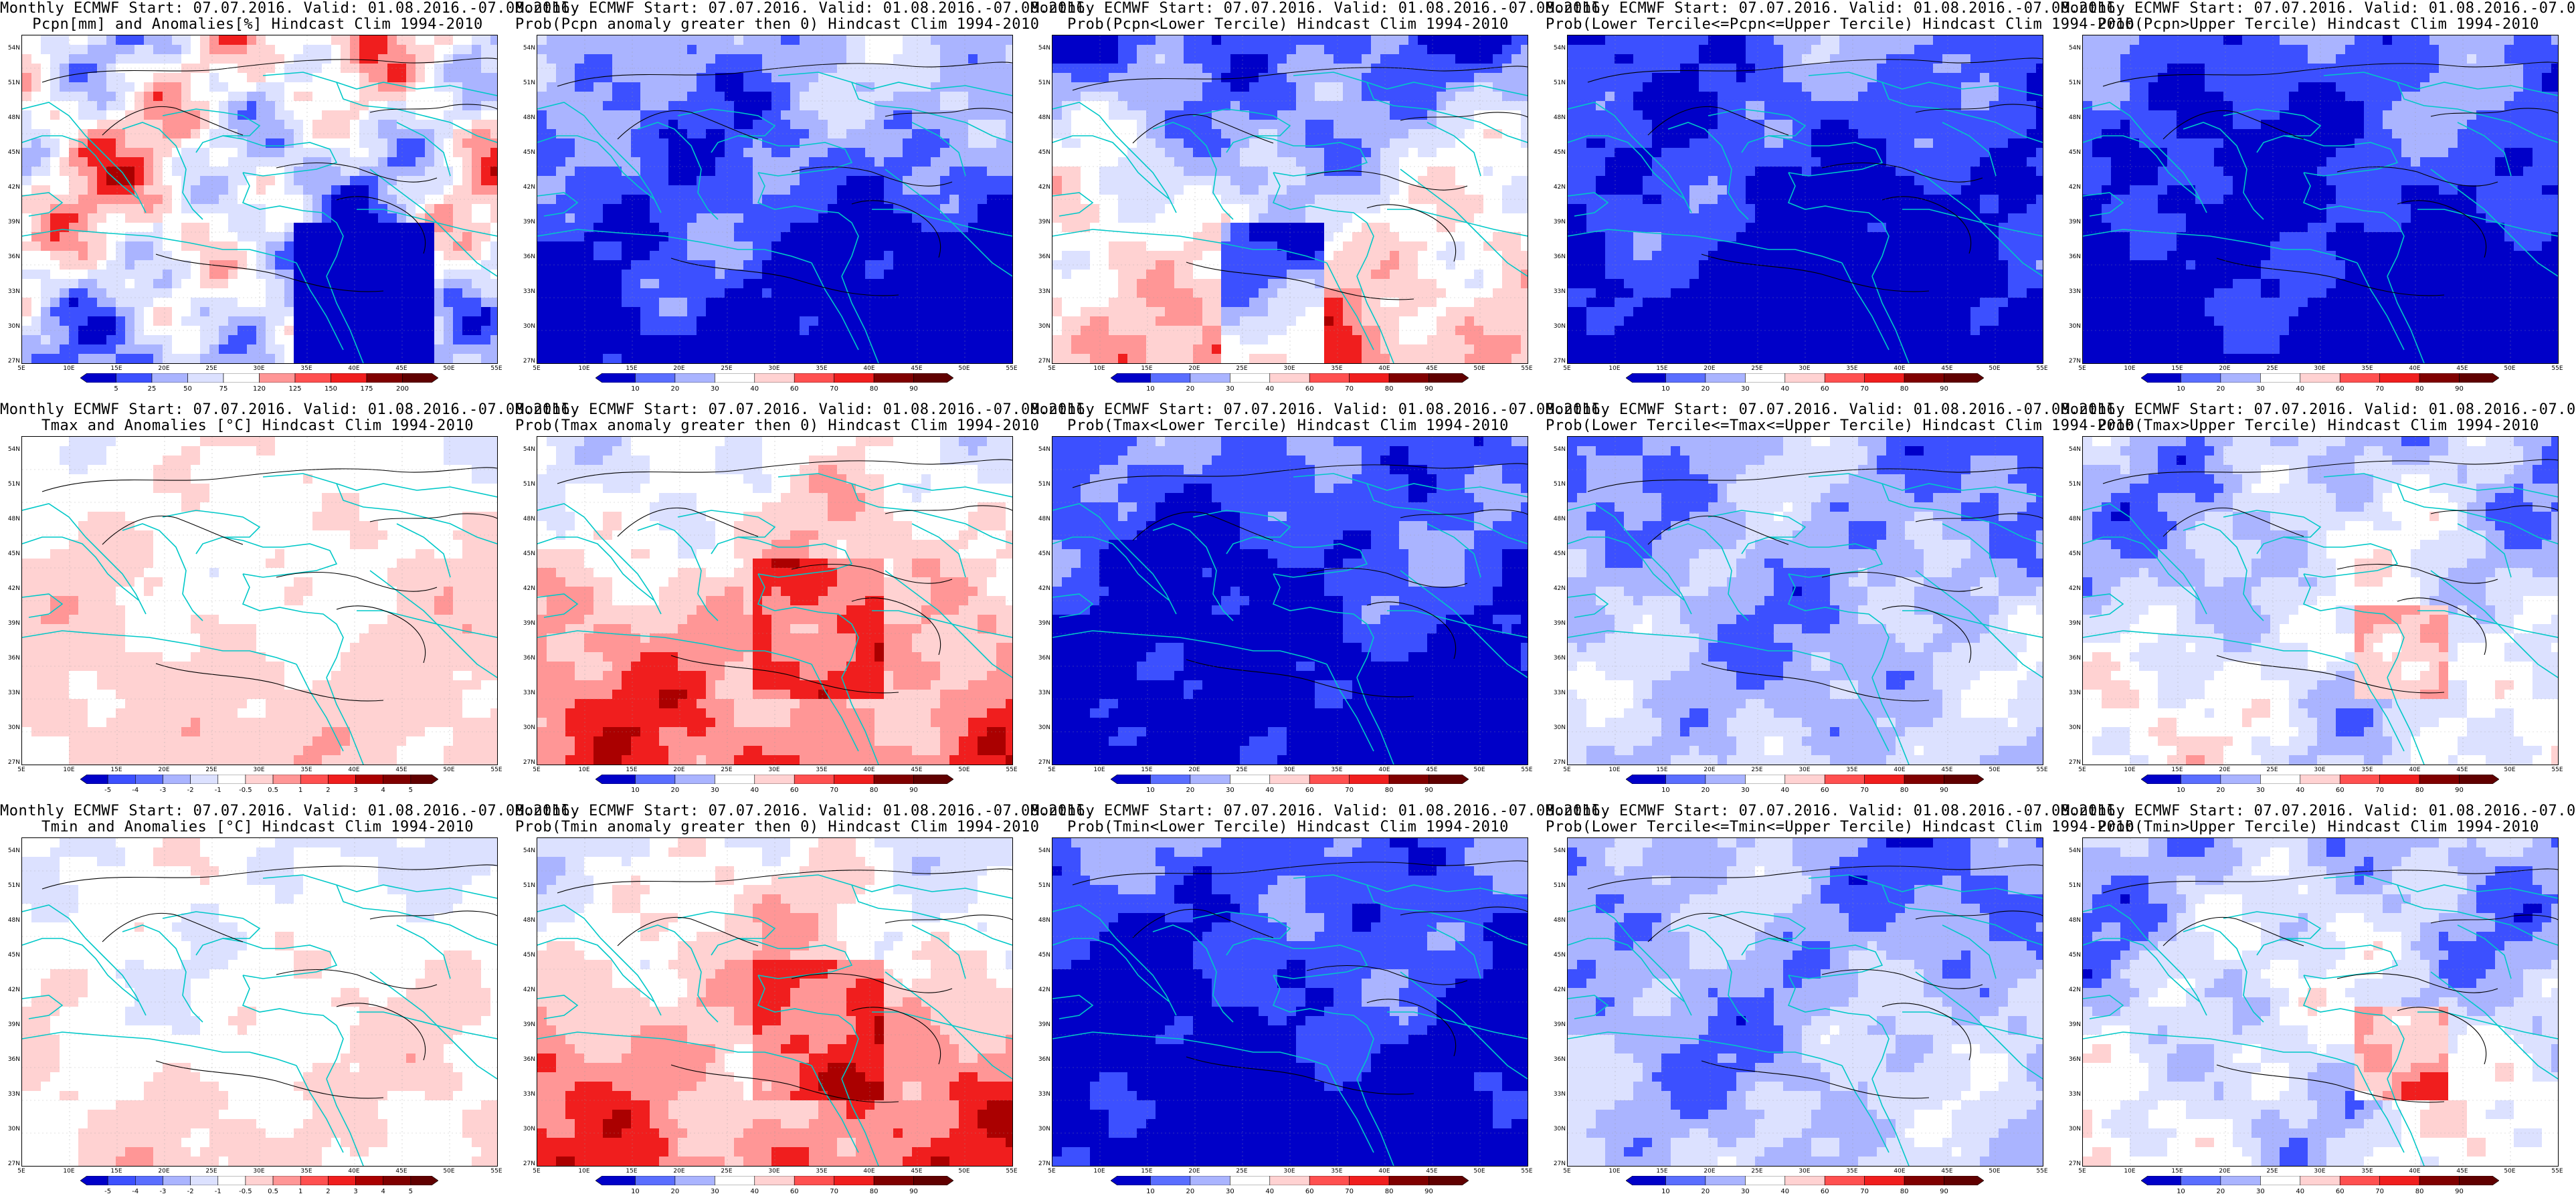 This screenshot has width=2576, height=1204. What do you see at coordinates (403, 389) in the screenshot?
I see `colorbar-tick-label: 200` at bounding box center [403, 389].